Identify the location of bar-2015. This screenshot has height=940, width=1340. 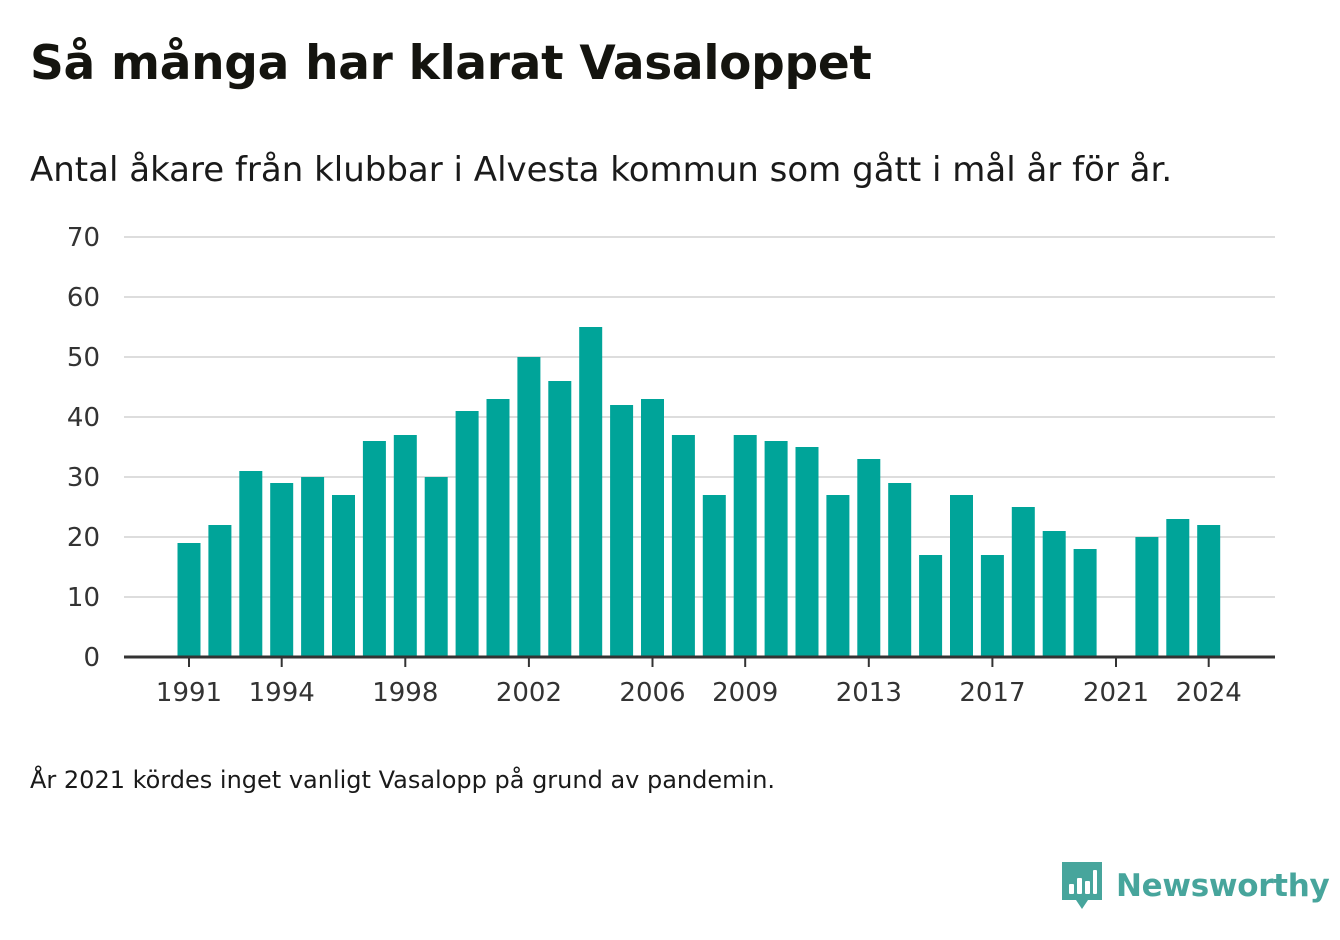
(931, 606).